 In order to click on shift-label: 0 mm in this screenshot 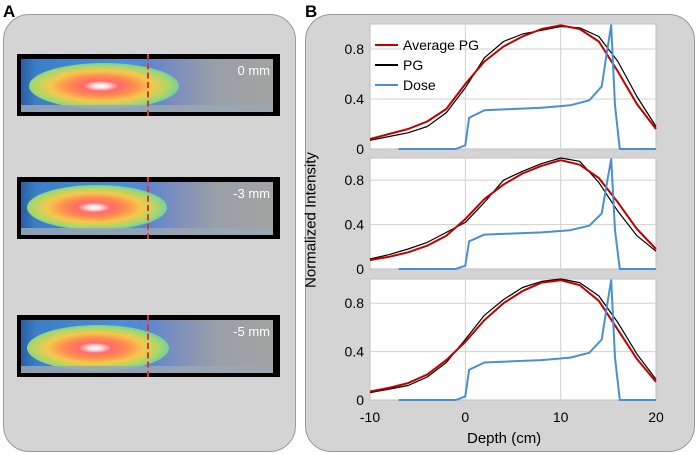, I will do `click(254, 70)`.